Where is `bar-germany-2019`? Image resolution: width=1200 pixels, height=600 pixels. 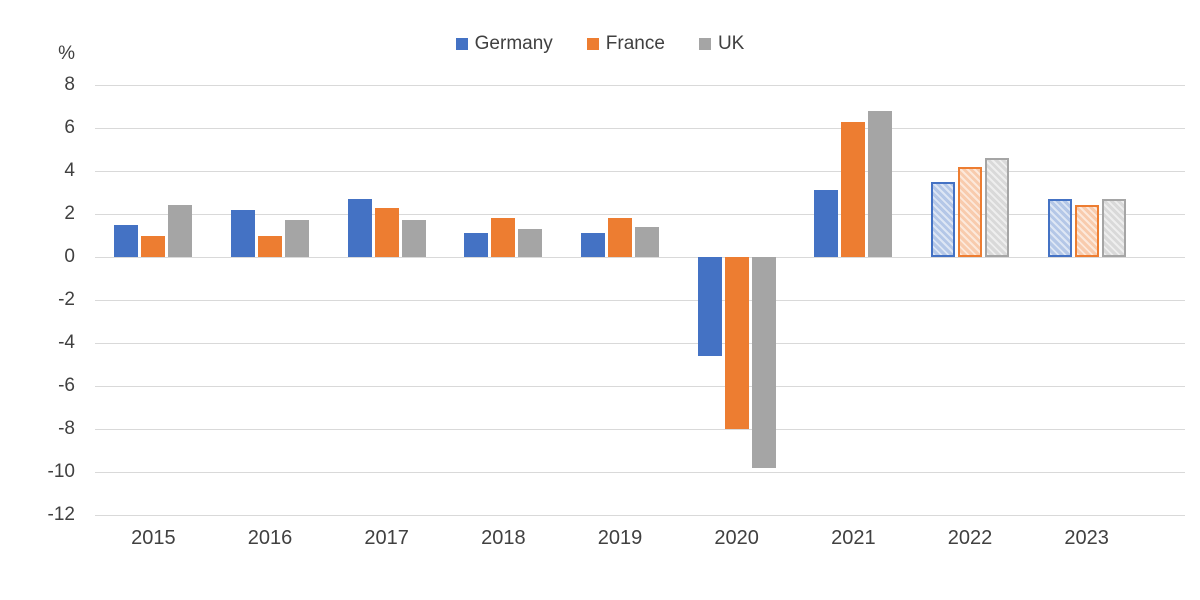
bar-germany-2019 is located at coordinates (593, 245).